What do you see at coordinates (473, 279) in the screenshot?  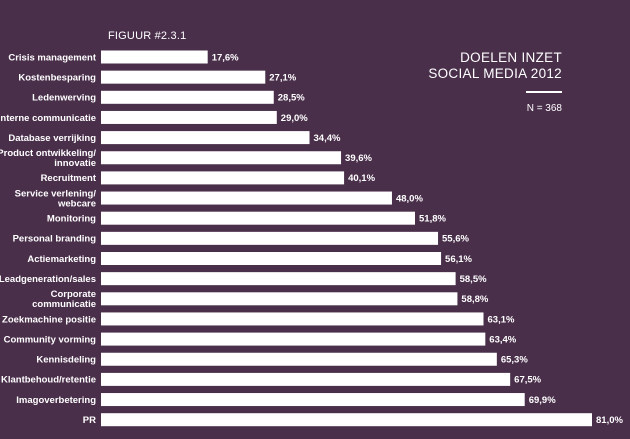 I see `value-label-11: 58,5%` at bounding box center [473, 279].